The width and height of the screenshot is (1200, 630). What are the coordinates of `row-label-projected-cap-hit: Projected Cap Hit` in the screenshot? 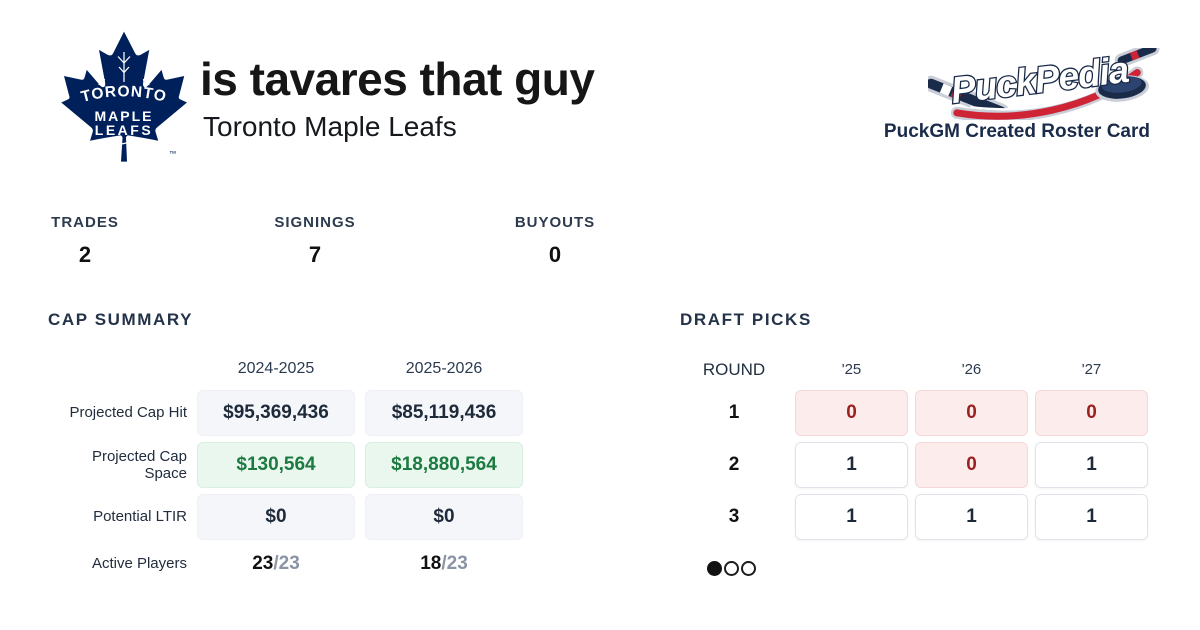 It's located at (128, 413).